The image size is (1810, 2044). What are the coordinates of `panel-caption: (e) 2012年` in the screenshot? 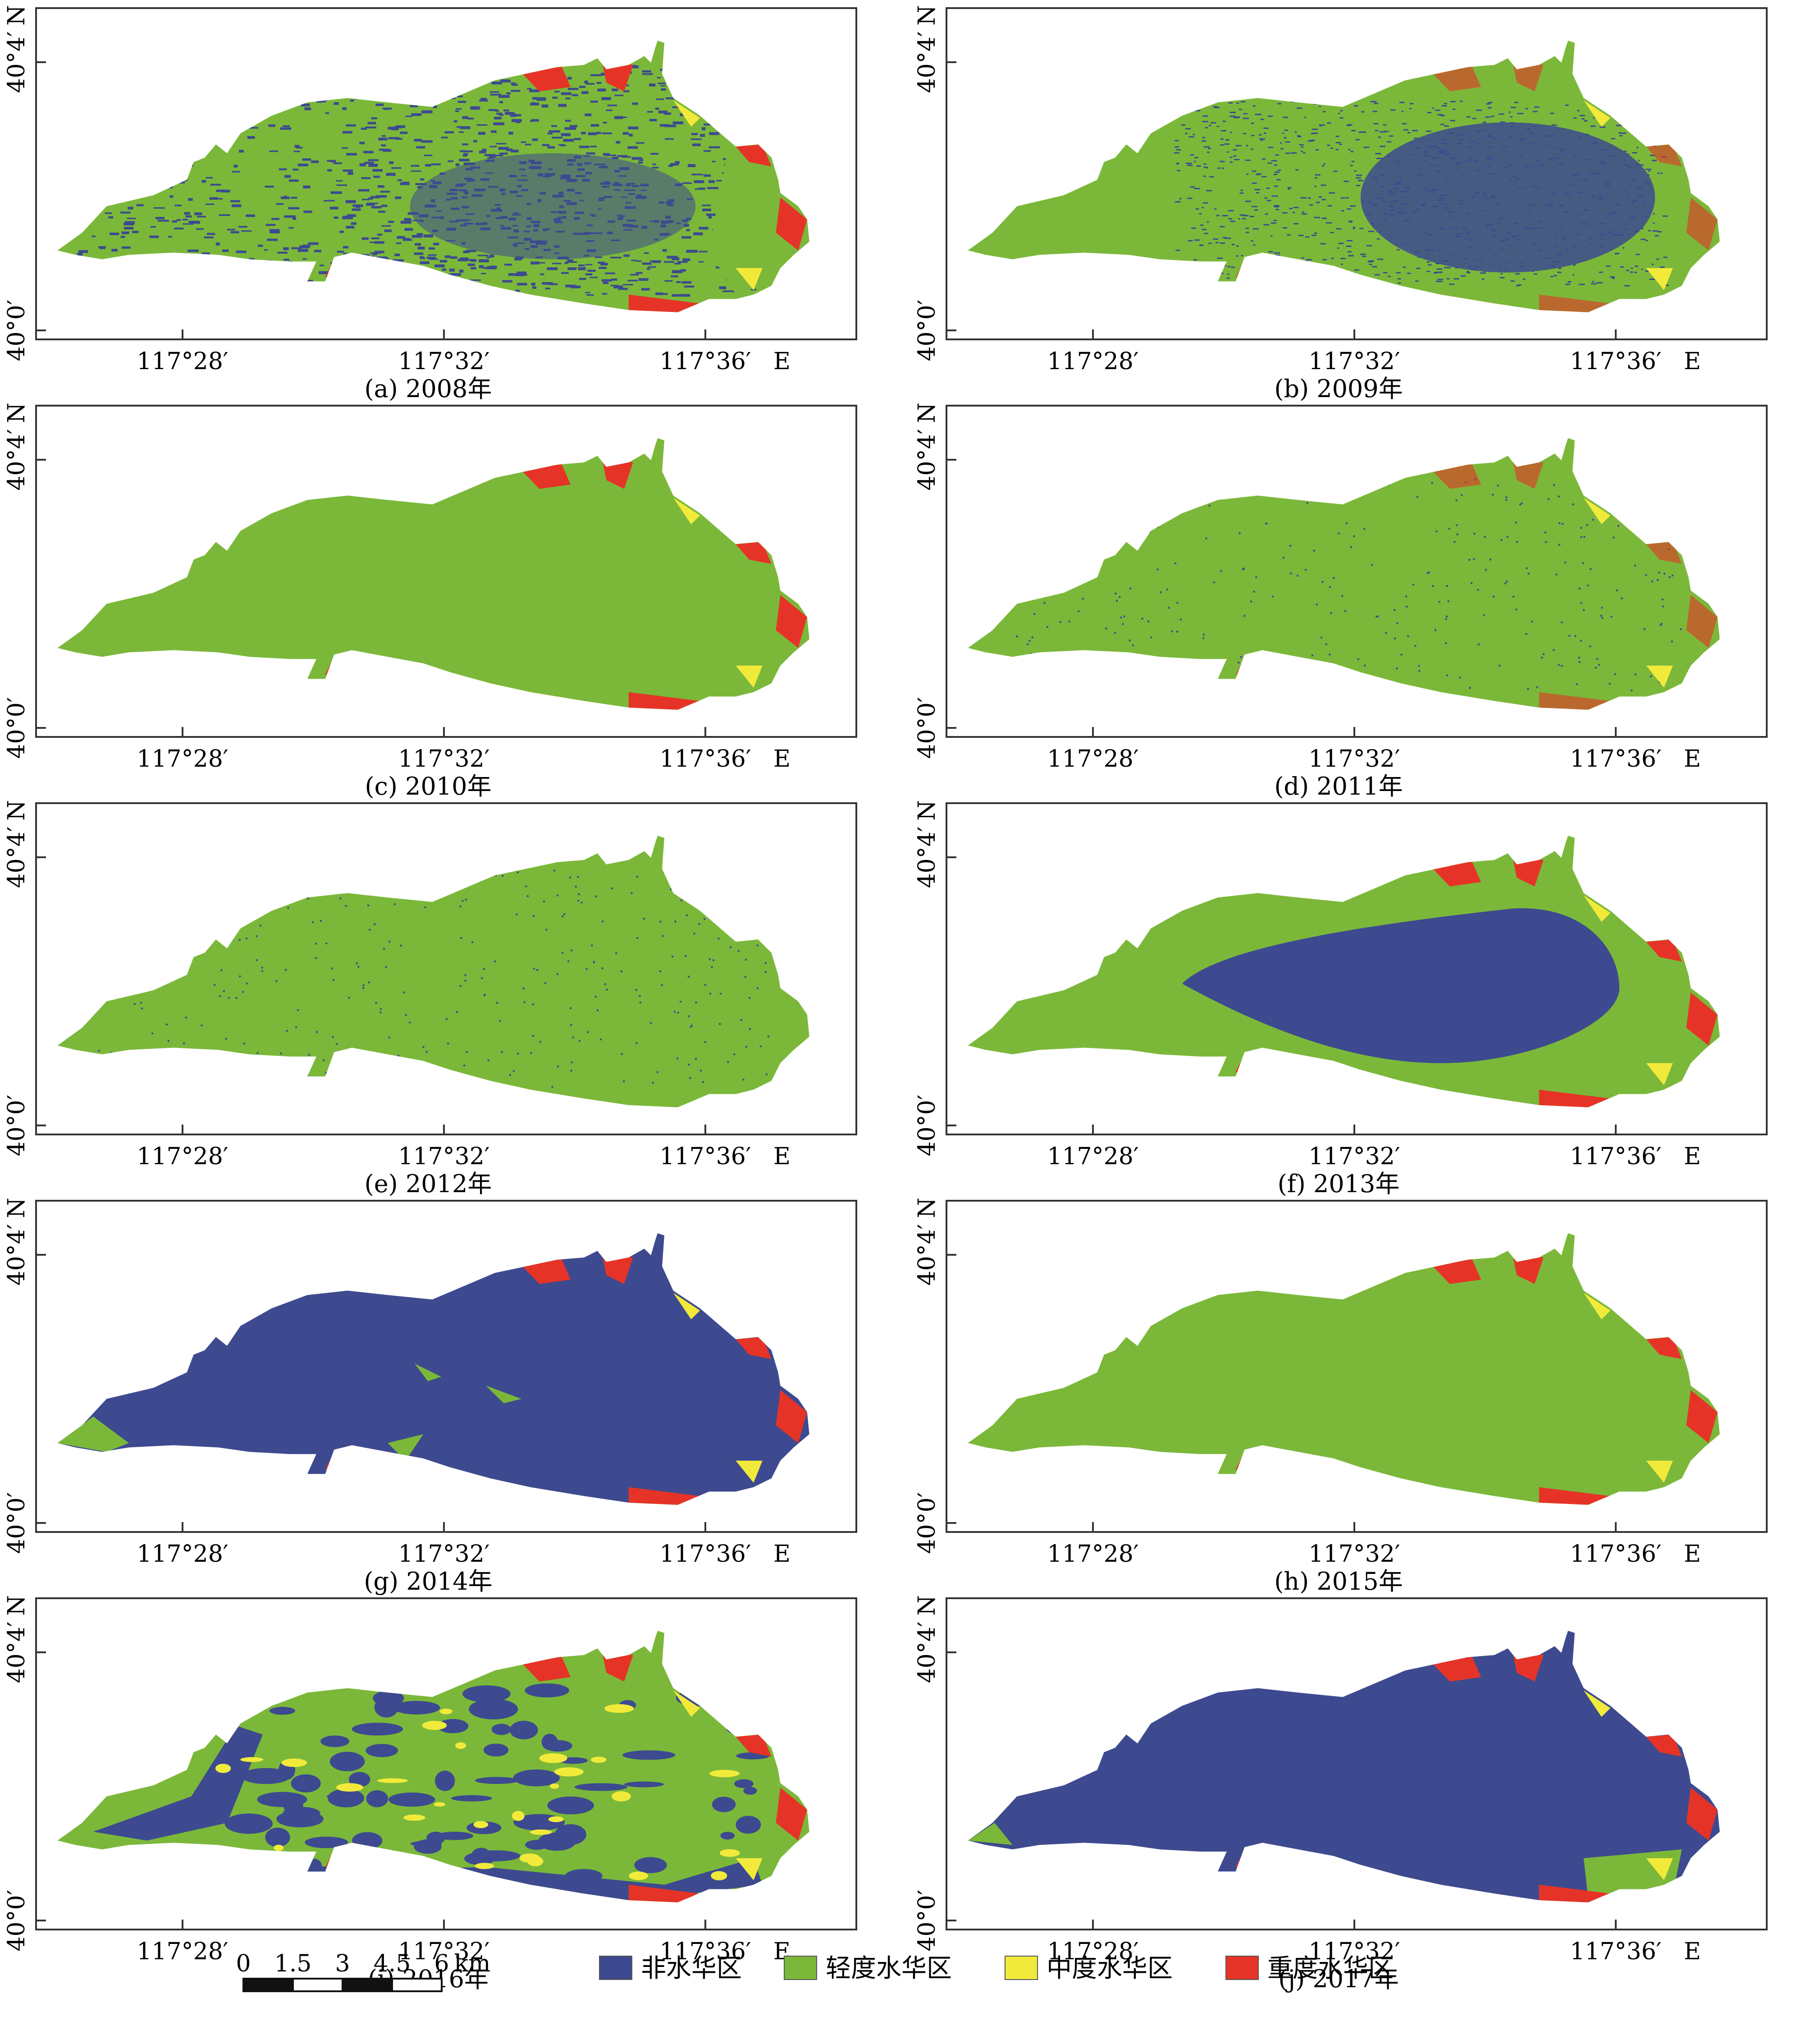 It's located at (428, 1184).